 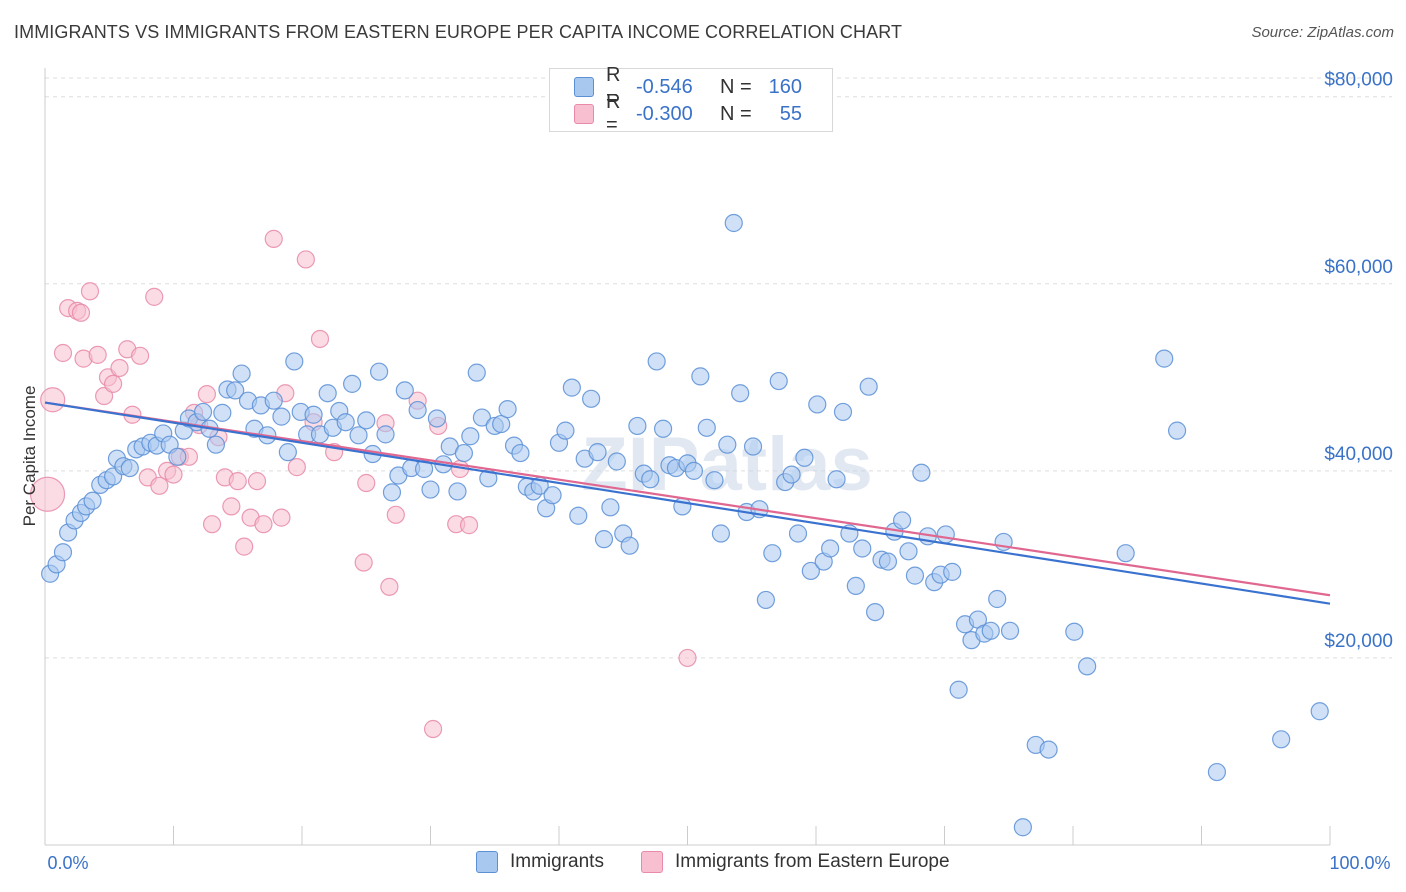 I want to click on x-tick-label-max: 100.0%, so click(x=1359, y=863).